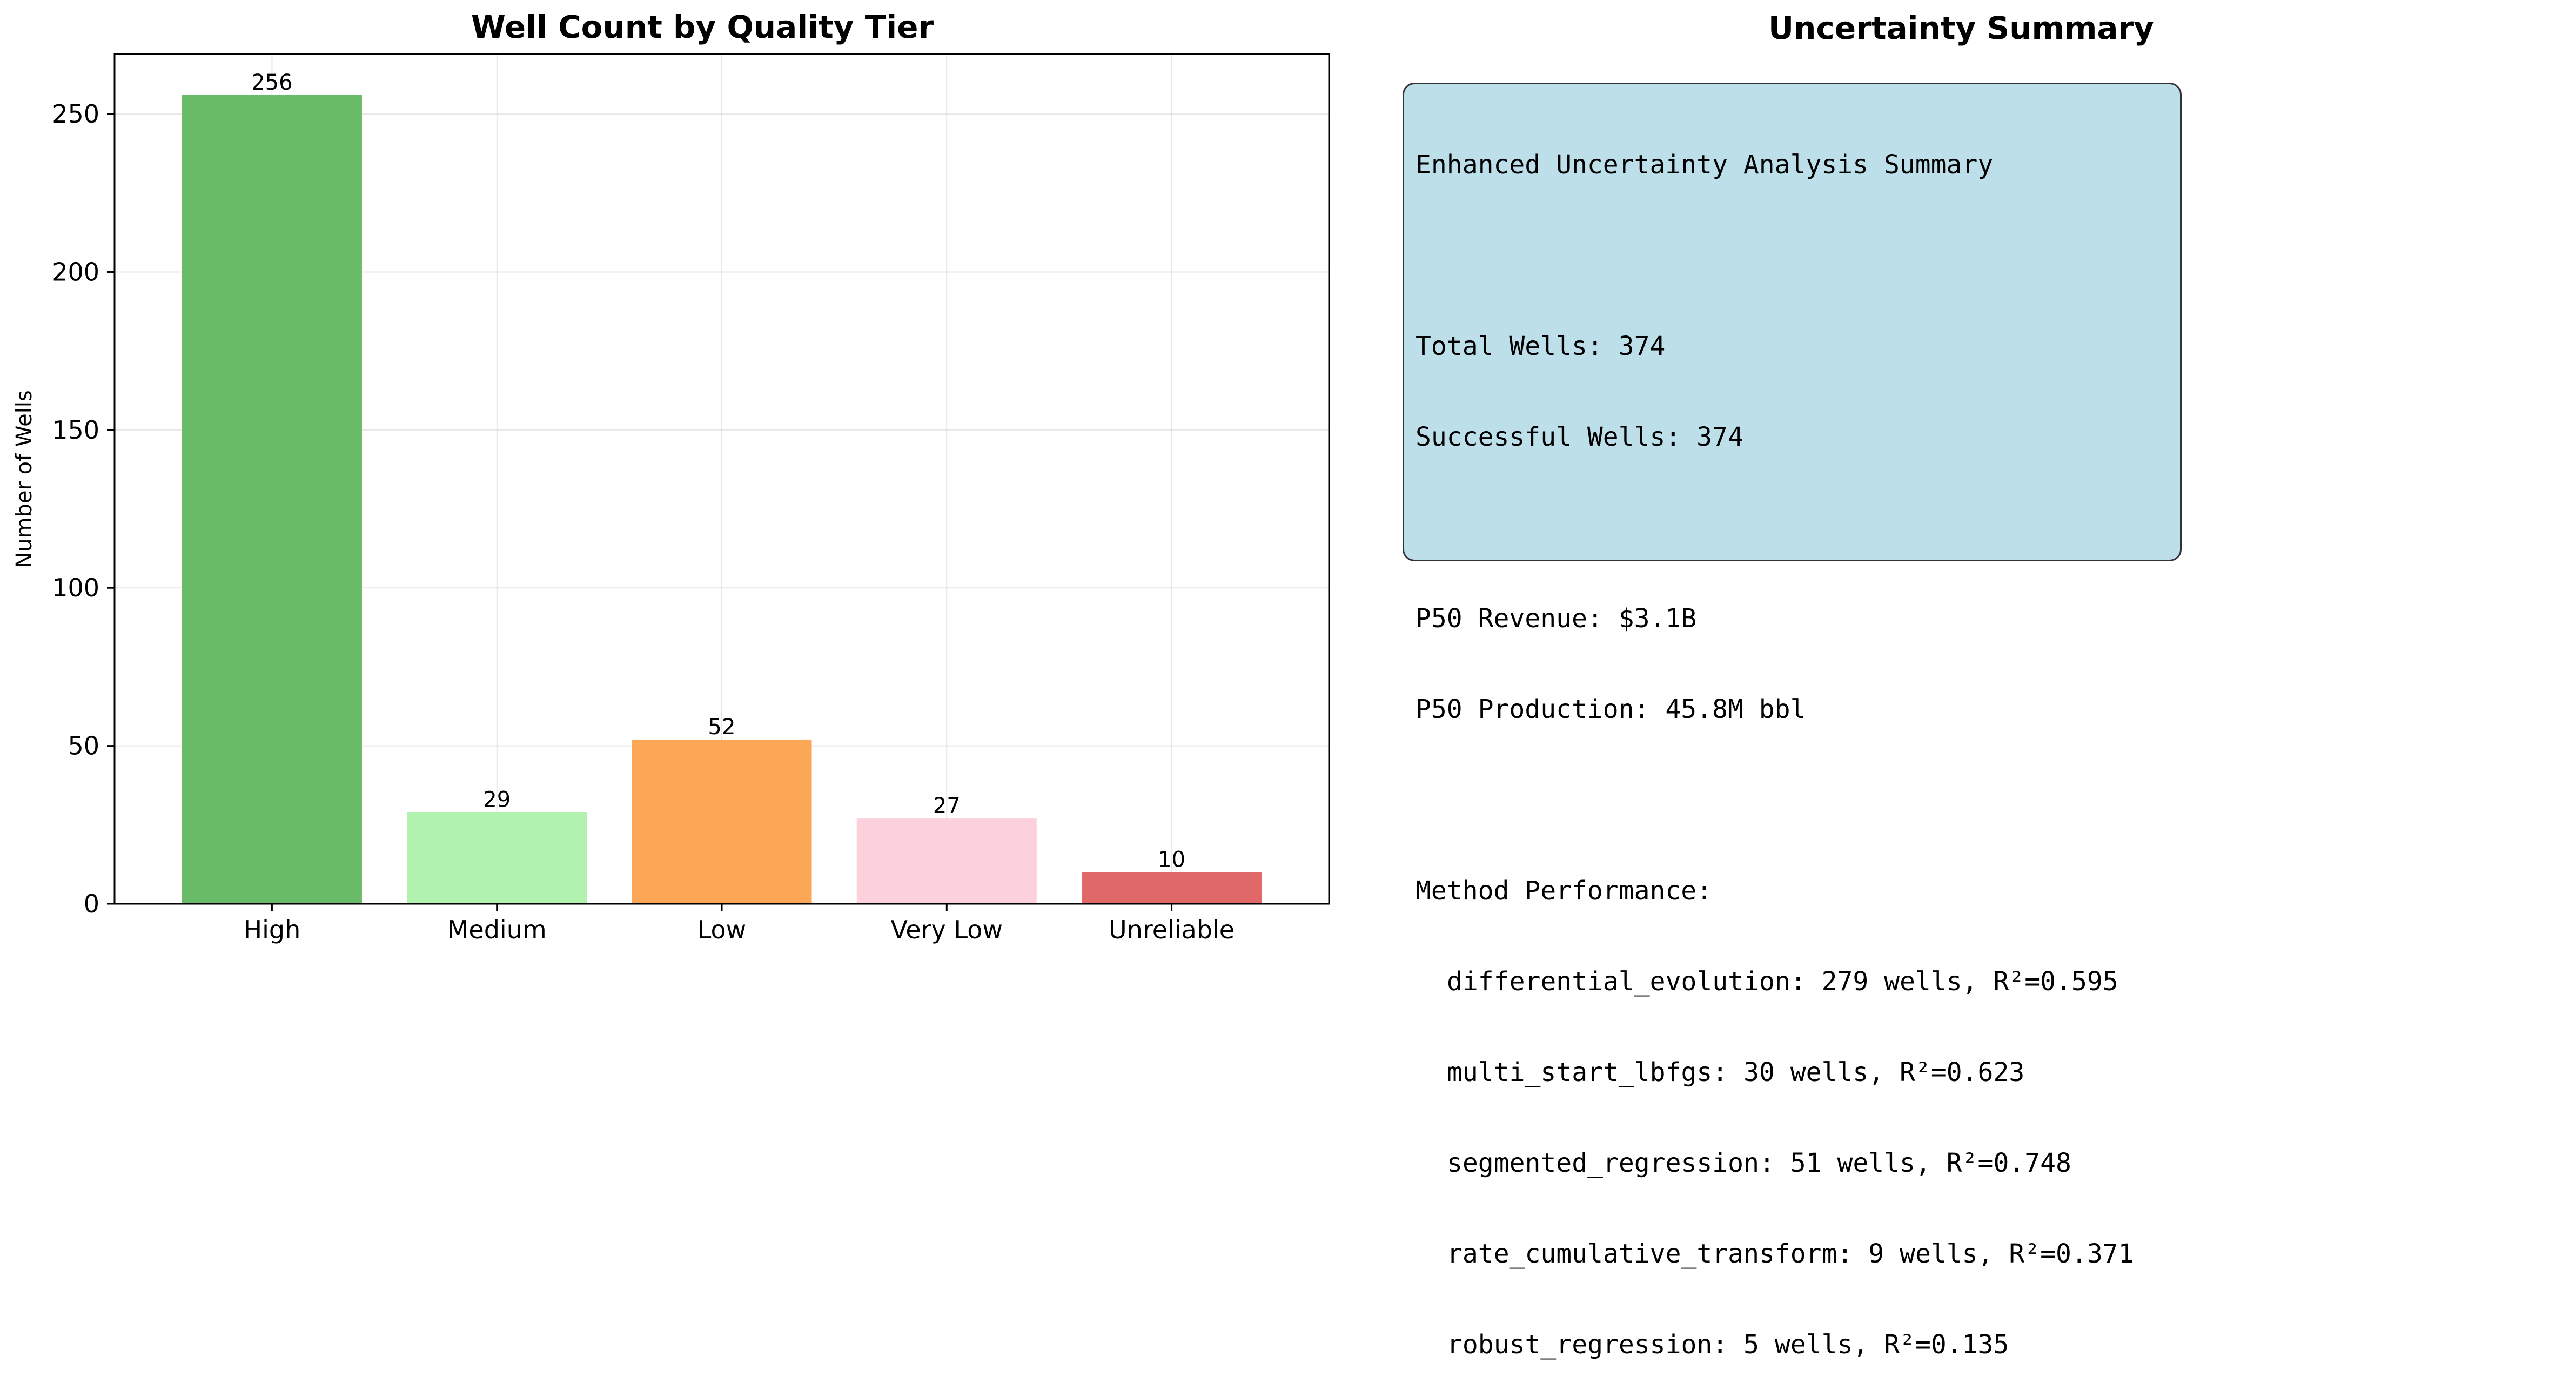 The image size is (2576, 1390). Describe the element at coordinates (1541, 346) in the screenshot. I see `total-wells: Total Wells: 374` at that location.